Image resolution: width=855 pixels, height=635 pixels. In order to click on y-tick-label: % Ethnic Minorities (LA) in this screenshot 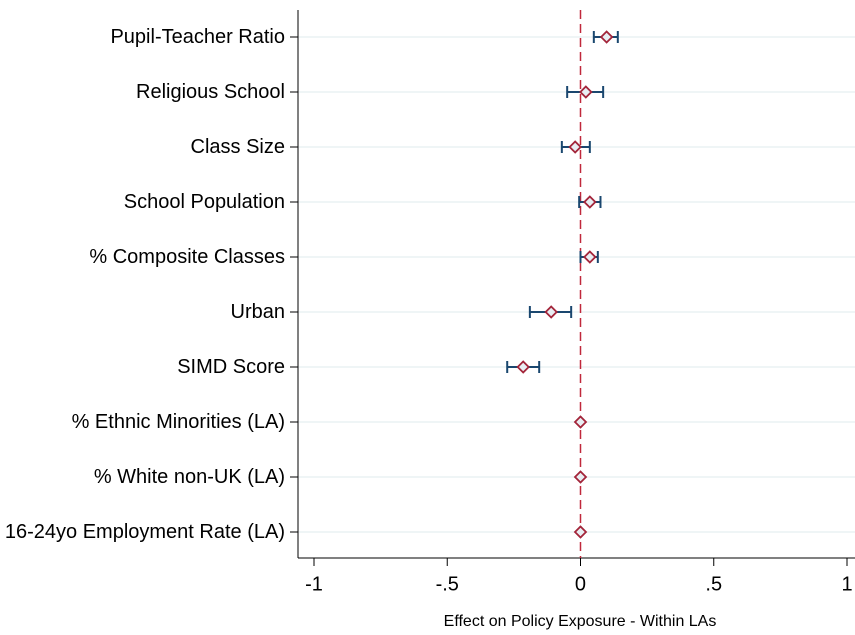, I will do `click(178, 422)`.